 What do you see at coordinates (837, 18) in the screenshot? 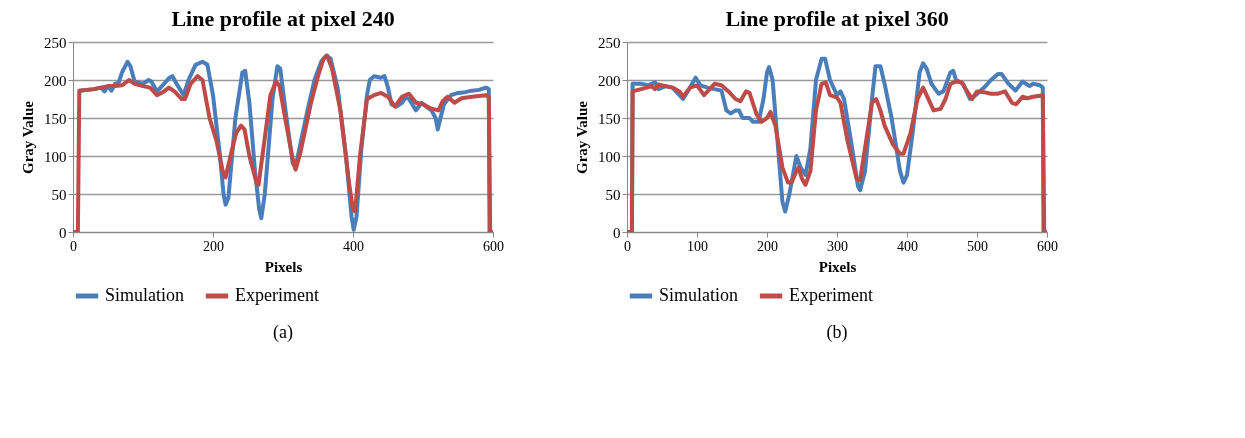
I see `chart-title: Line profile at pixel 360` at bounding box center [837, 18].